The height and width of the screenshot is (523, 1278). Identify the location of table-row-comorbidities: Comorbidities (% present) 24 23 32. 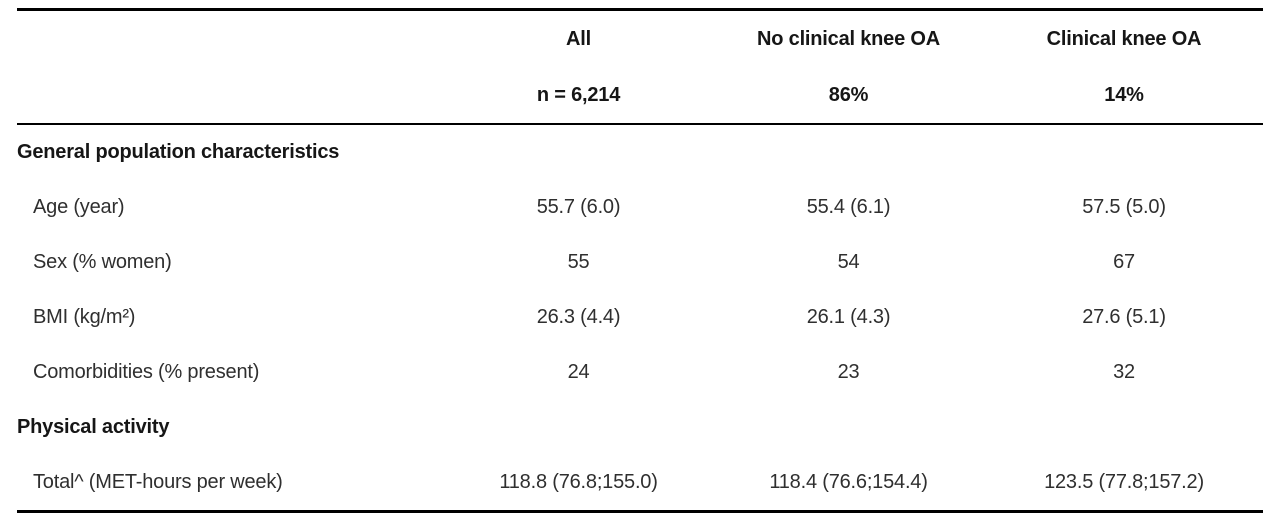
(640, 372).